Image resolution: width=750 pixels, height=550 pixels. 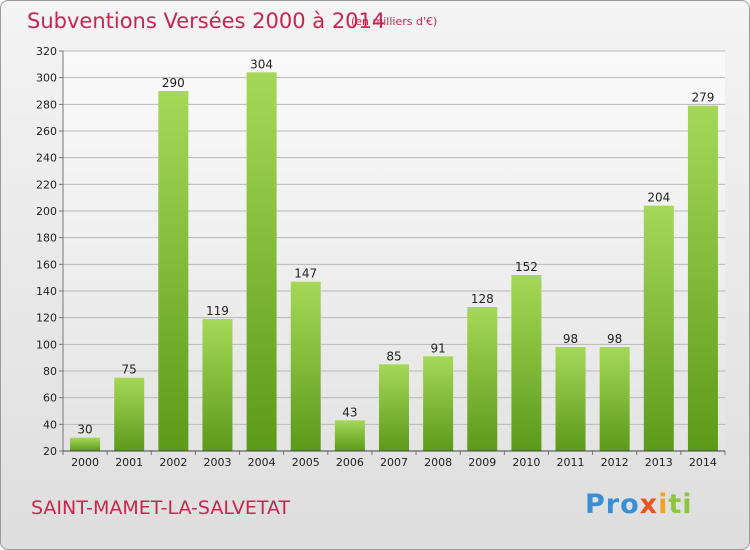 I want to click on data-label: 91, so click(x=437, y=348).